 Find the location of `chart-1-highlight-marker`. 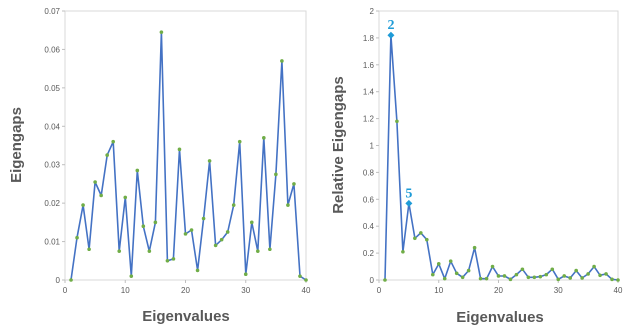

chart-1-highlight-marker is located at coordinates (409, 203).